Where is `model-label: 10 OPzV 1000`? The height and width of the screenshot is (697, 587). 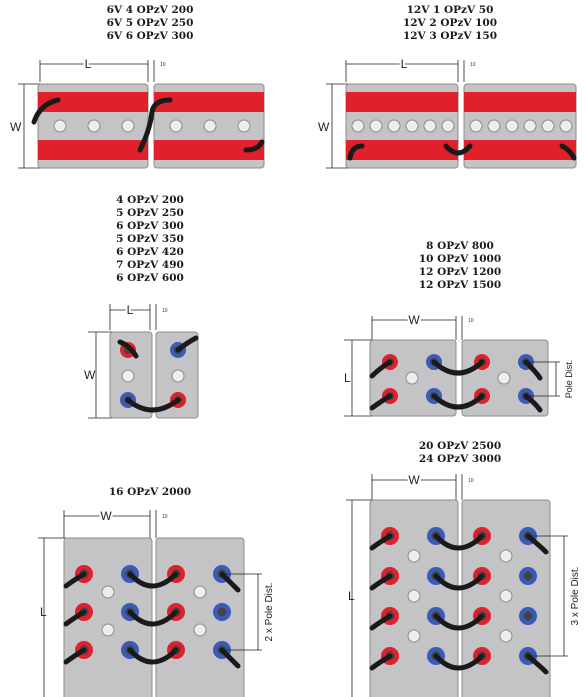 model-label: 10 OPzV 1000 is located at coordinates (460, 259).